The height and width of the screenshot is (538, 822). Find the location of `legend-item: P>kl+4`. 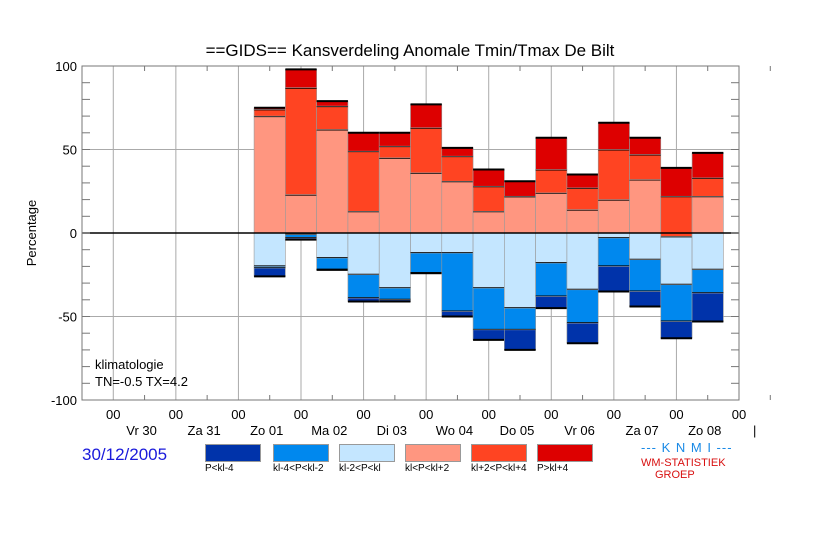

legend-item: P>kl+4 is located at coordinates (568, 459).